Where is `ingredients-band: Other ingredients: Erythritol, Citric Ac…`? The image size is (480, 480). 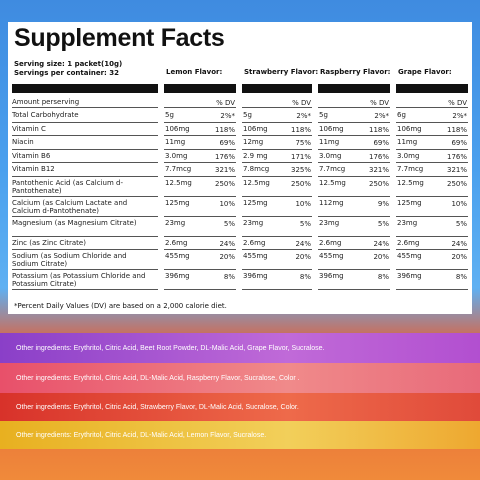
ingredients-band: Other ingredients: Erythritol, Citric Ac… is located at coordinates (240, 407).